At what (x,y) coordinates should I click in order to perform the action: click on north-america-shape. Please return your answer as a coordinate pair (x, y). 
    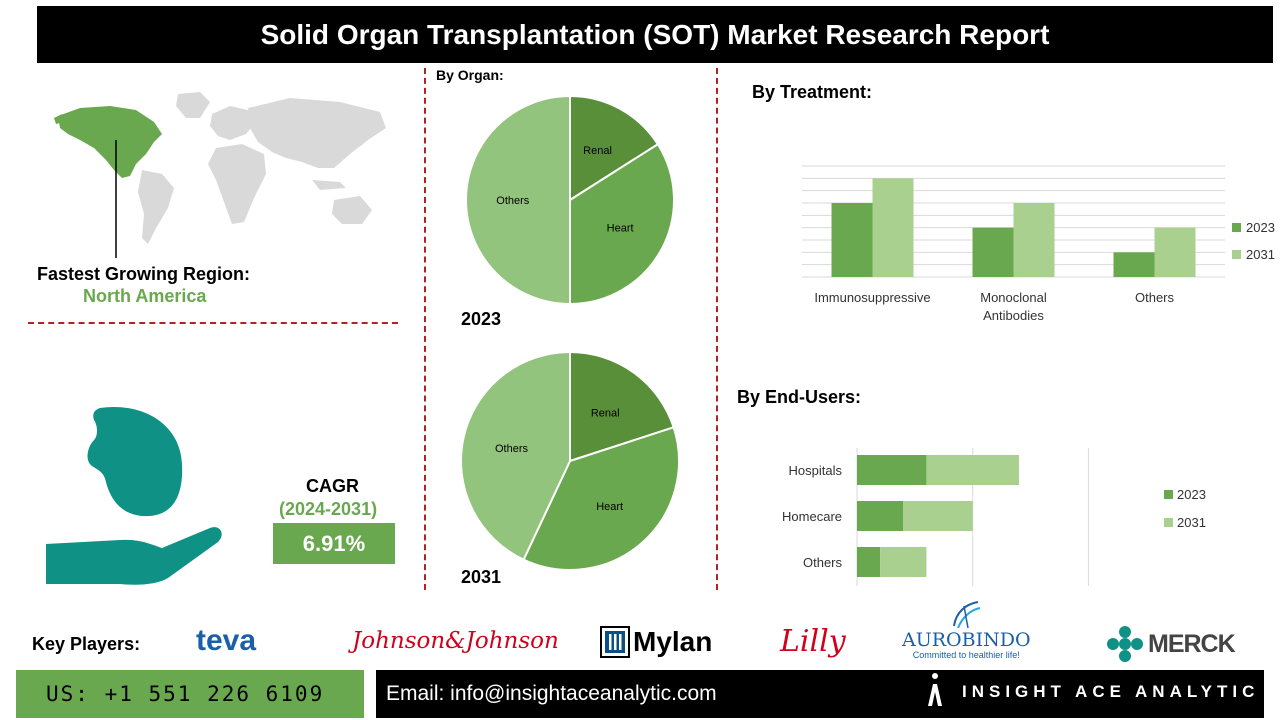
    Looking at the image, I should click on (108, 142).